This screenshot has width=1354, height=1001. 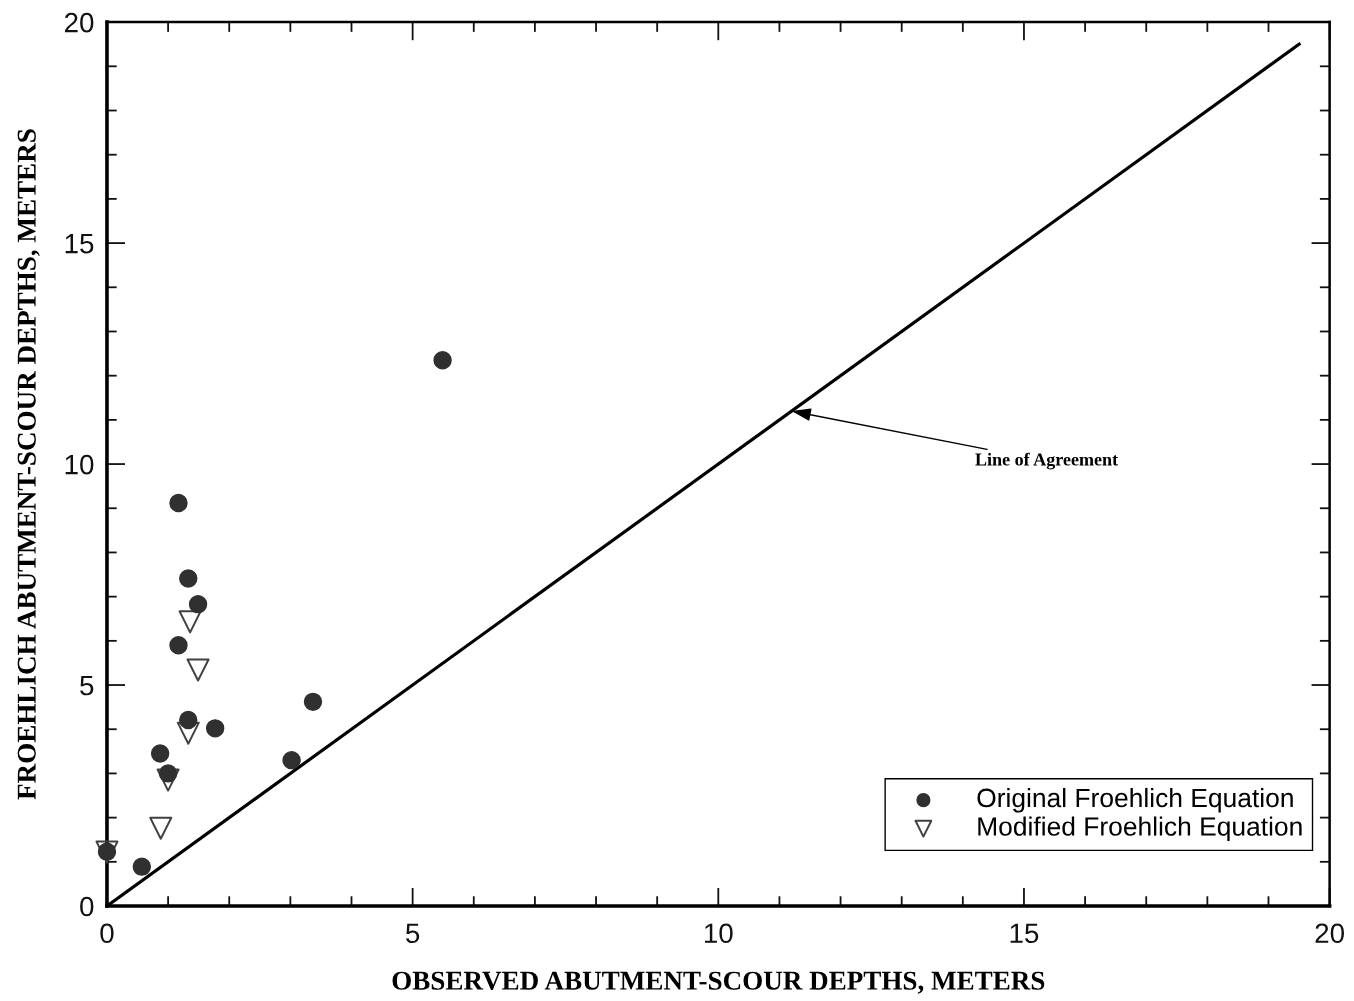 What do you see at coordinates (87, 906) in the screenshot?
I see `y-tick-label: 0` at bounding box center [87, 906].